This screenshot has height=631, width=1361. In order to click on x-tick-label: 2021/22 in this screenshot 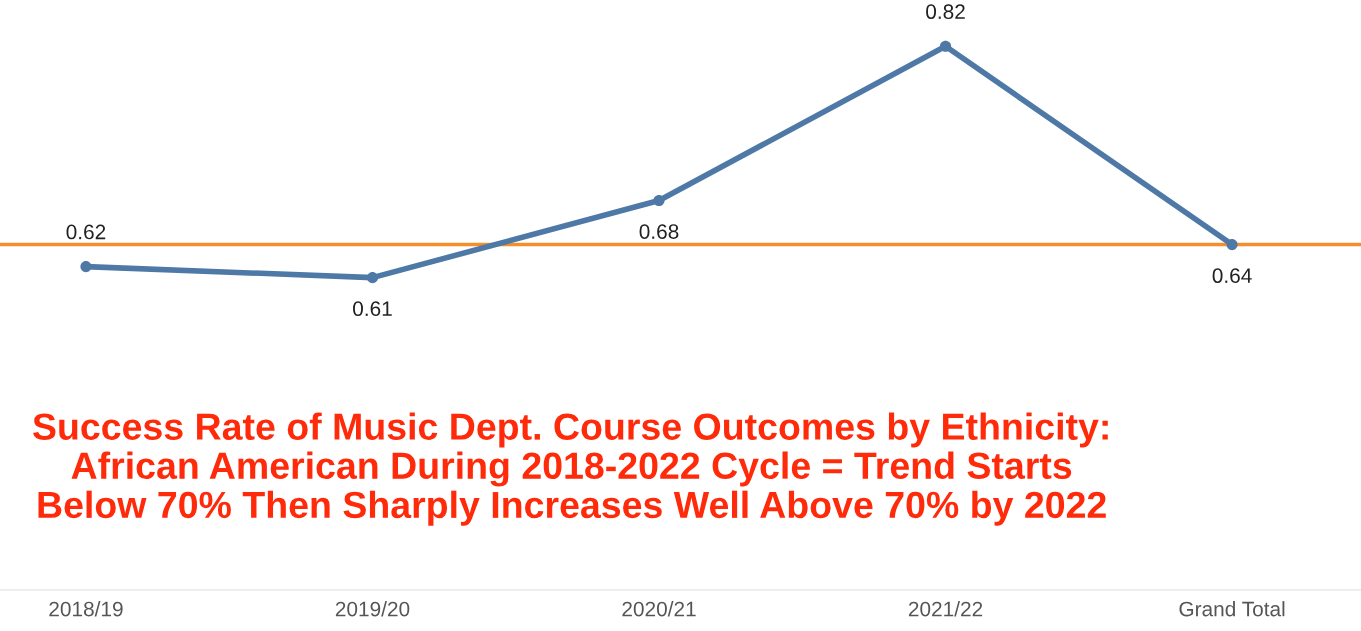, I will do `click(945, 609)`.